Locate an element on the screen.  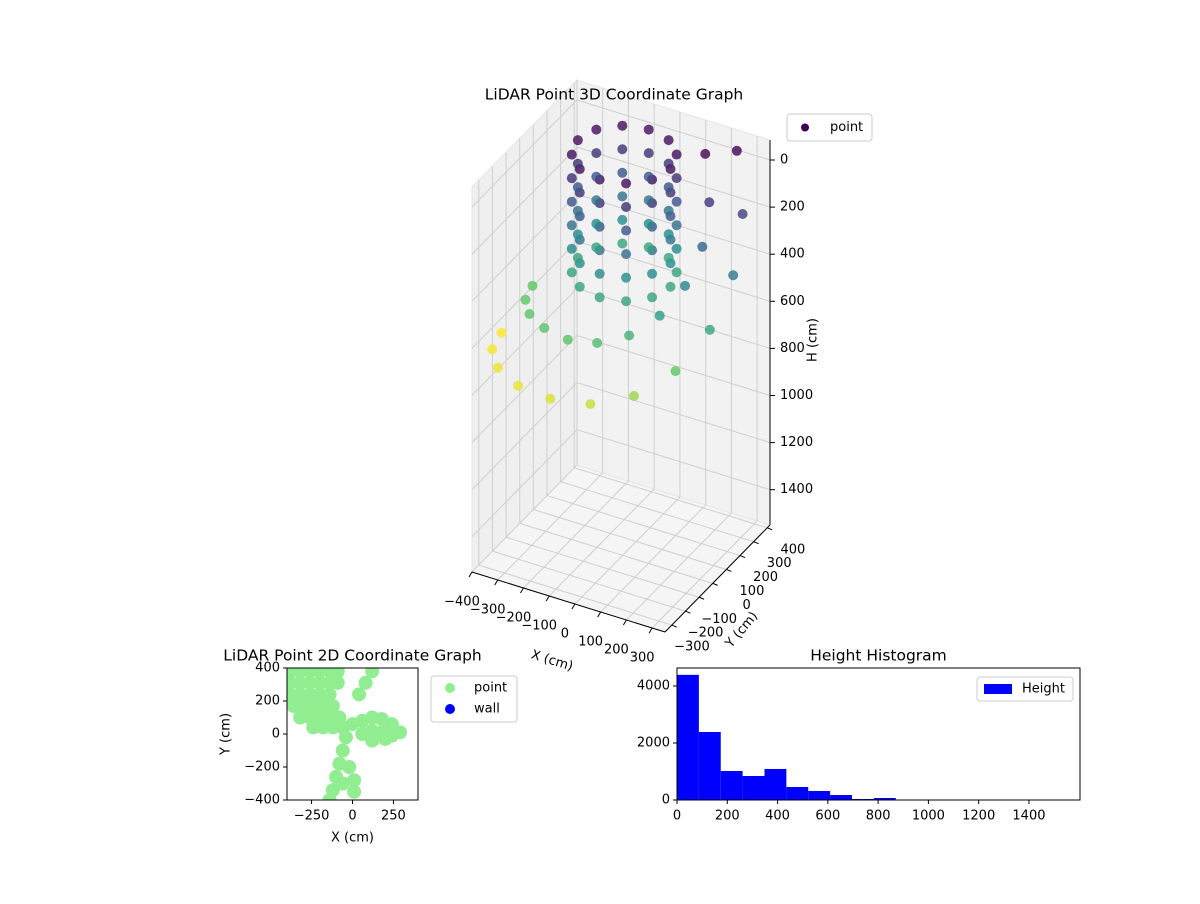
y-tick-label: 100 is located at coordinates (752, 591).